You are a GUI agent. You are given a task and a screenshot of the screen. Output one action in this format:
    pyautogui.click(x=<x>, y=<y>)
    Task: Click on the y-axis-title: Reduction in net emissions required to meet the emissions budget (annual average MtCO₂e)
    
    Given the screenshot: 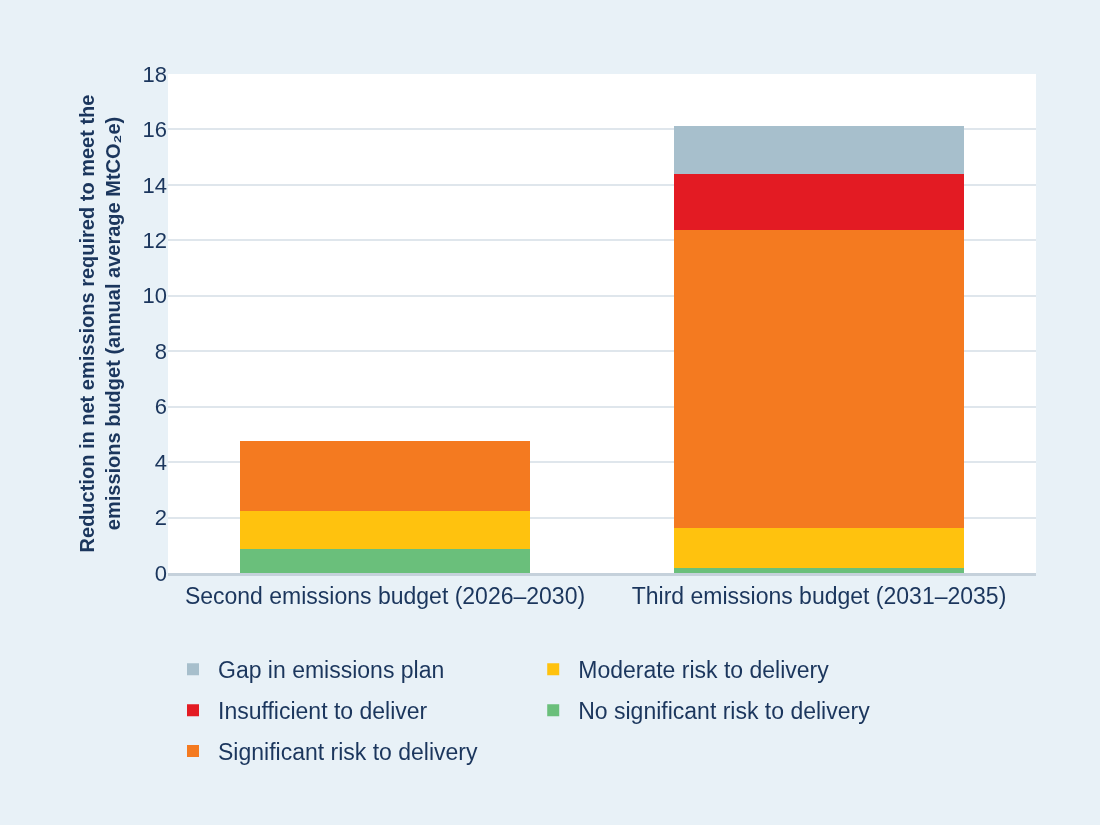 What is the action you would take?
    pyautogui.click(x=100, y=323)
    